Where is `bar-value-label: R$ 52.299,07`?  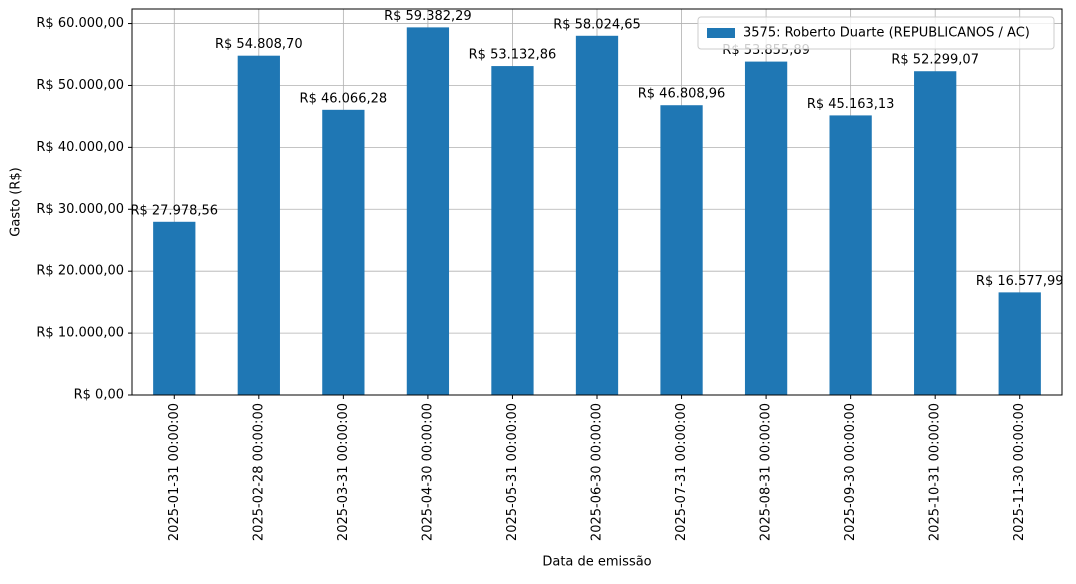
bar-value-label: R$ 52.299,07 is located at coordinates (935, 60).